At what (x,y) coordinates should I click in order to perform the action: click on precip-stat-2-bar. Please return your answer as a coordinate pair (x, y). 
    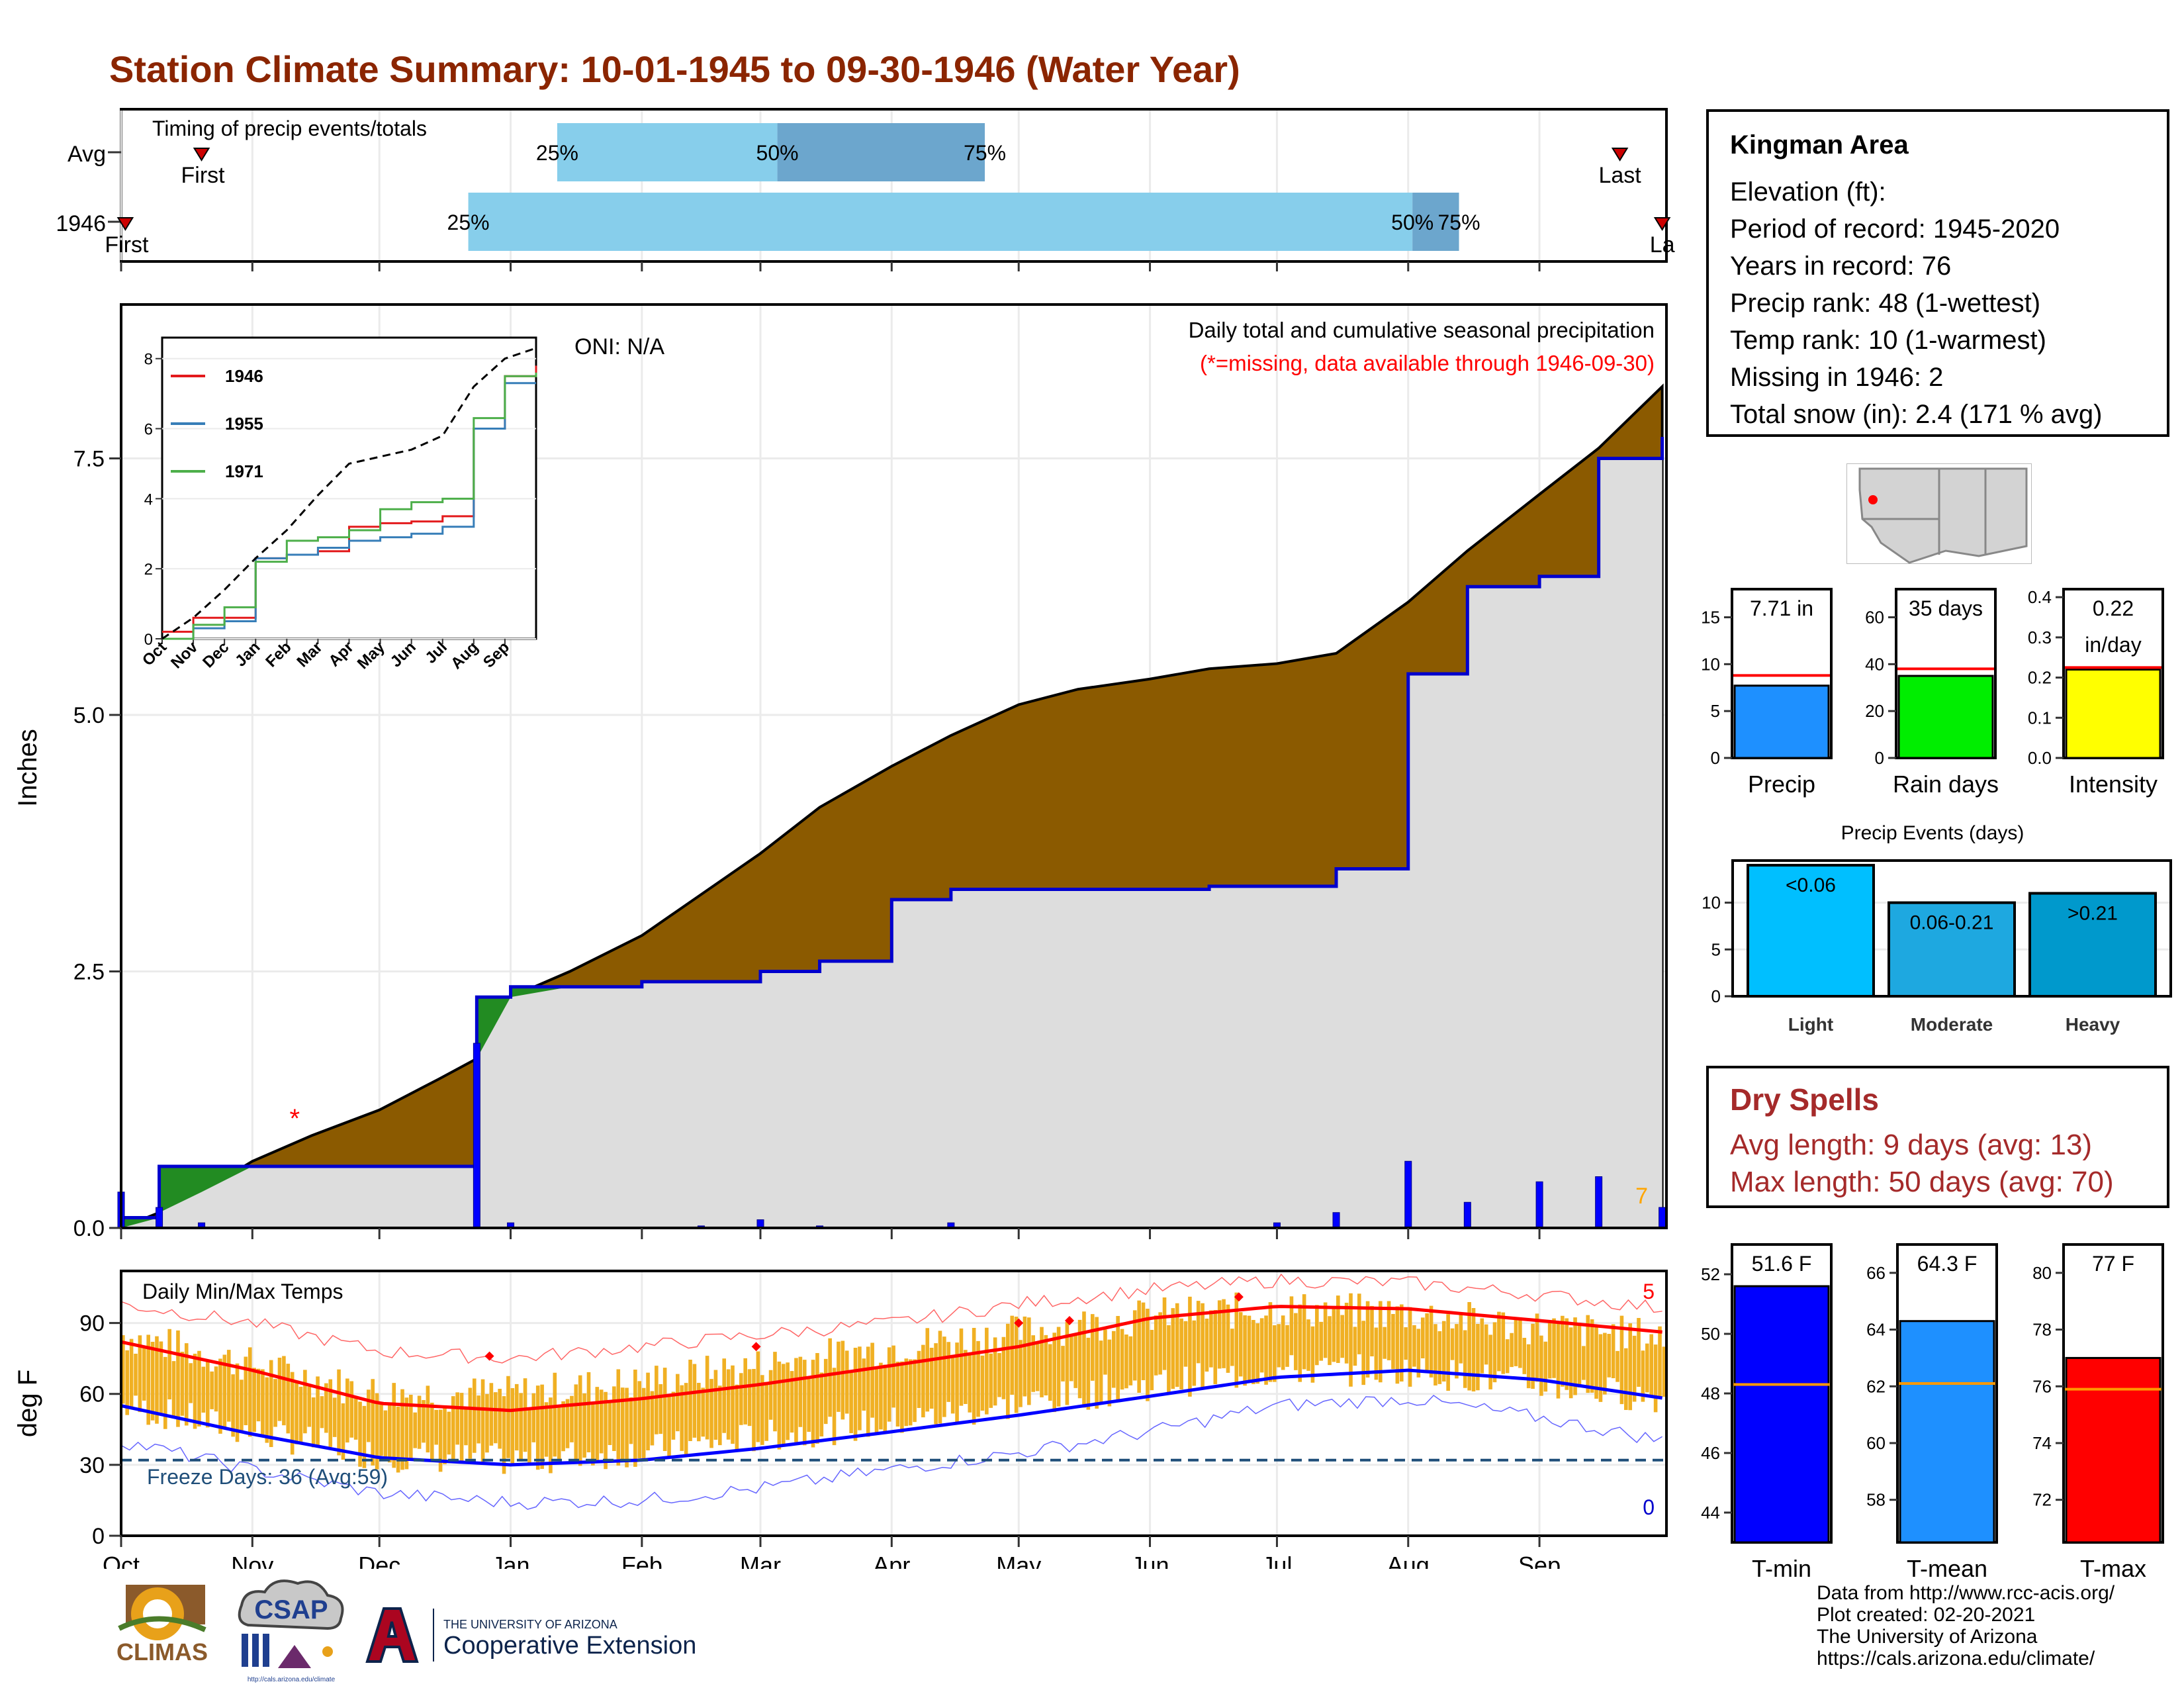
    Looking at the image, I should click on (2113, 713).